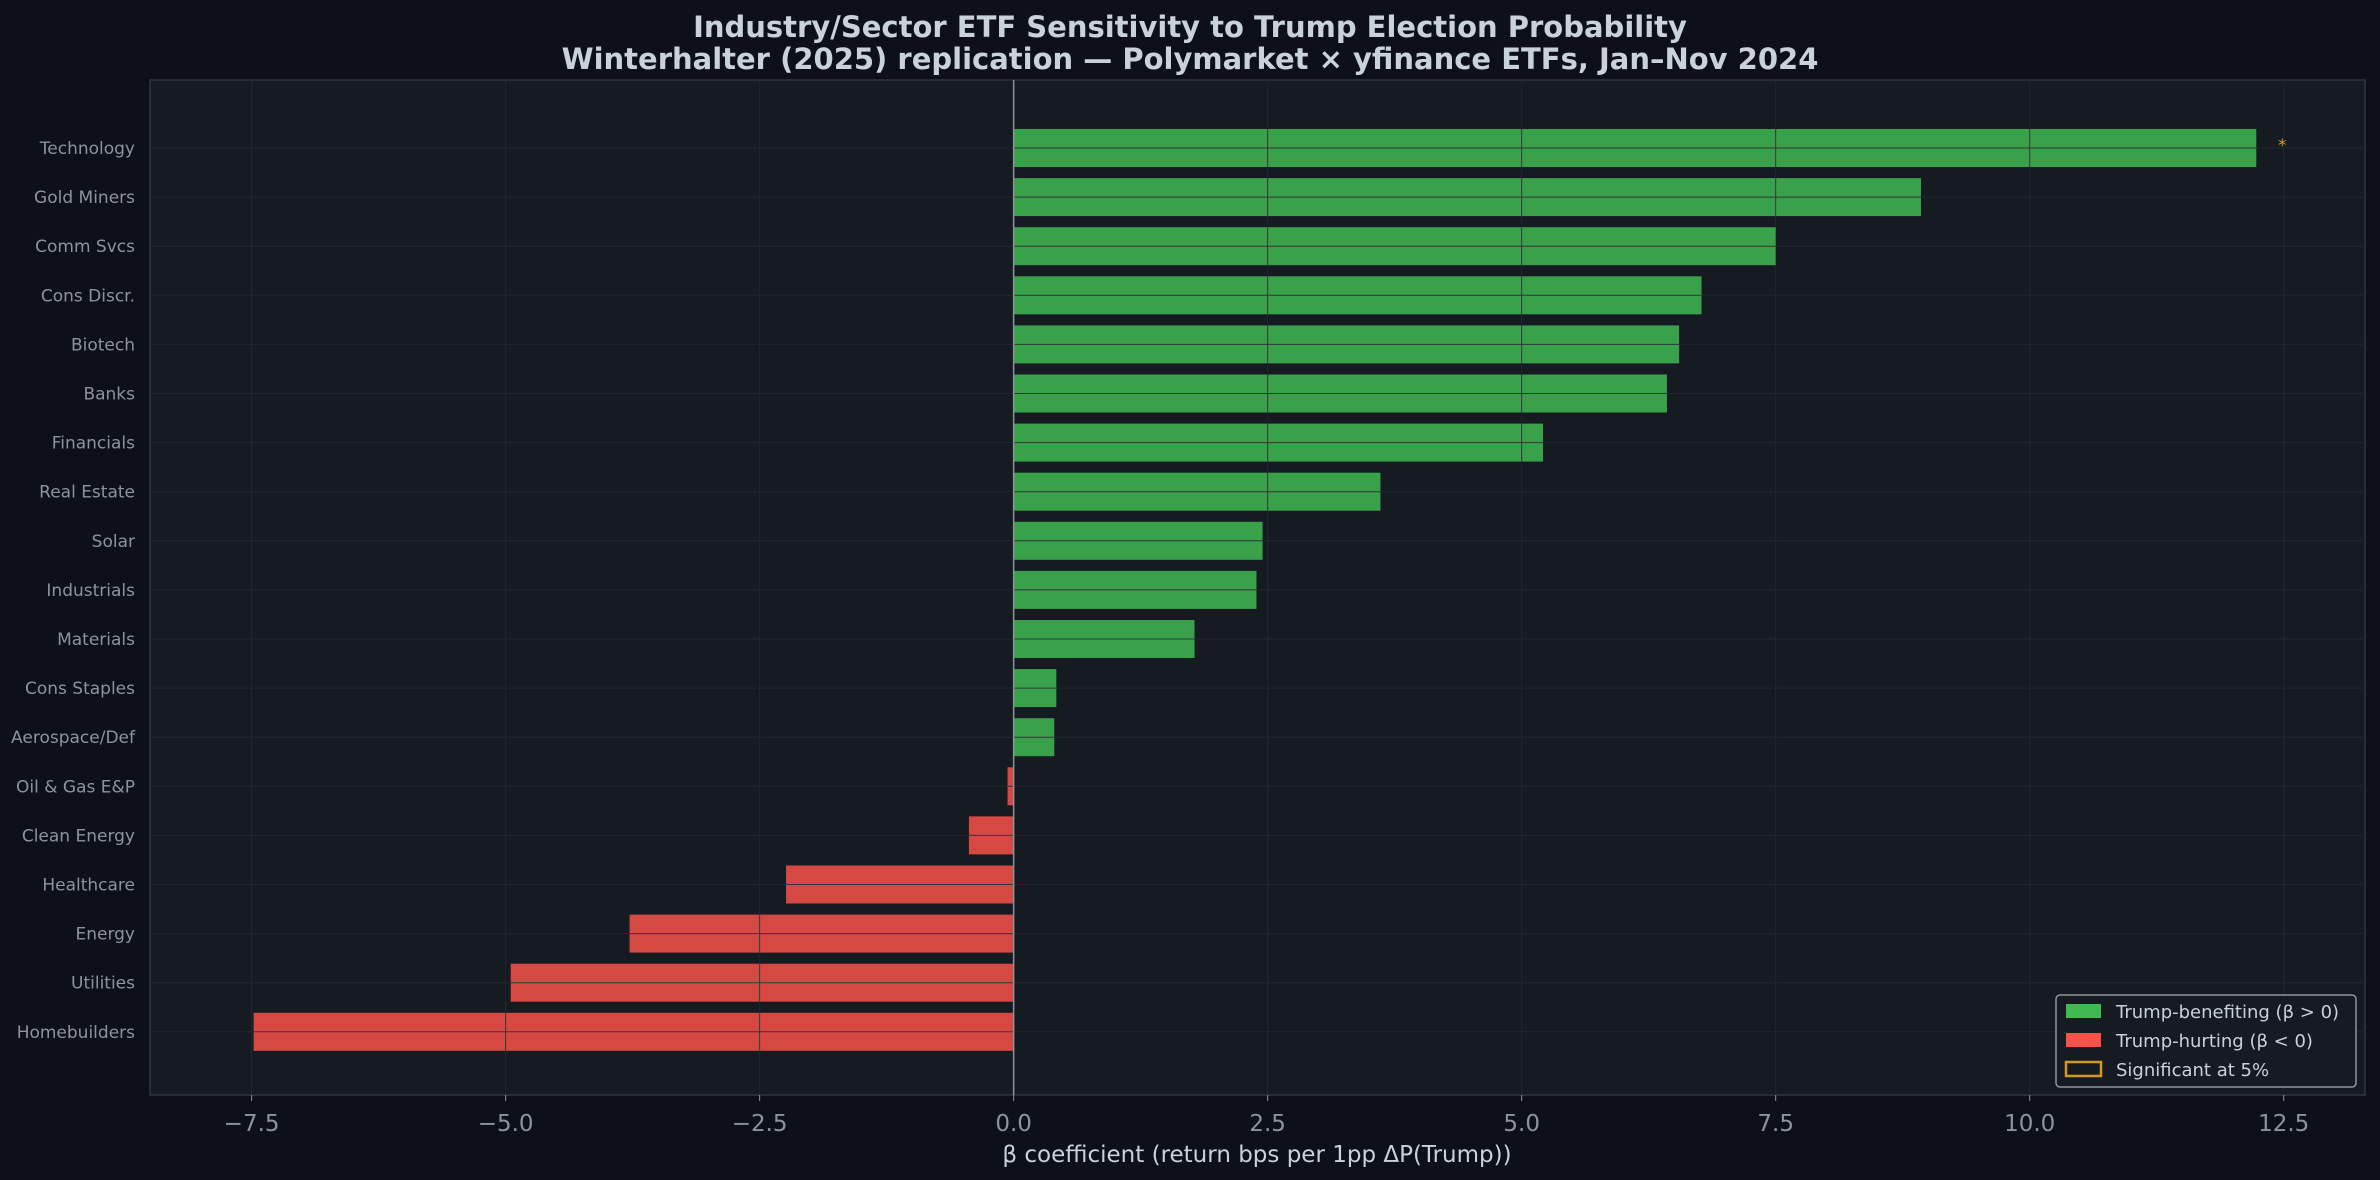 The width and height of the screenshot is (2380, 1180). Describe the element at coordinates (87, 149) in the screenshot. I see `y-tick-label: Technology` at that location.